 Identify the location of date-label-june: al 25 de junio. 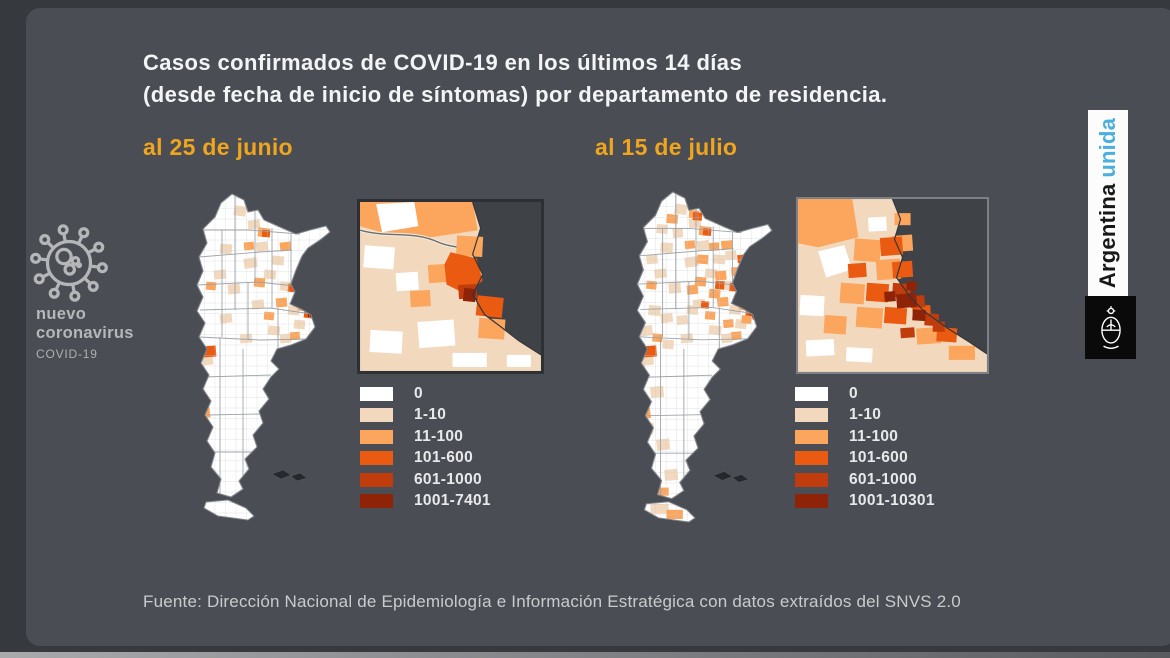
(218, 147).